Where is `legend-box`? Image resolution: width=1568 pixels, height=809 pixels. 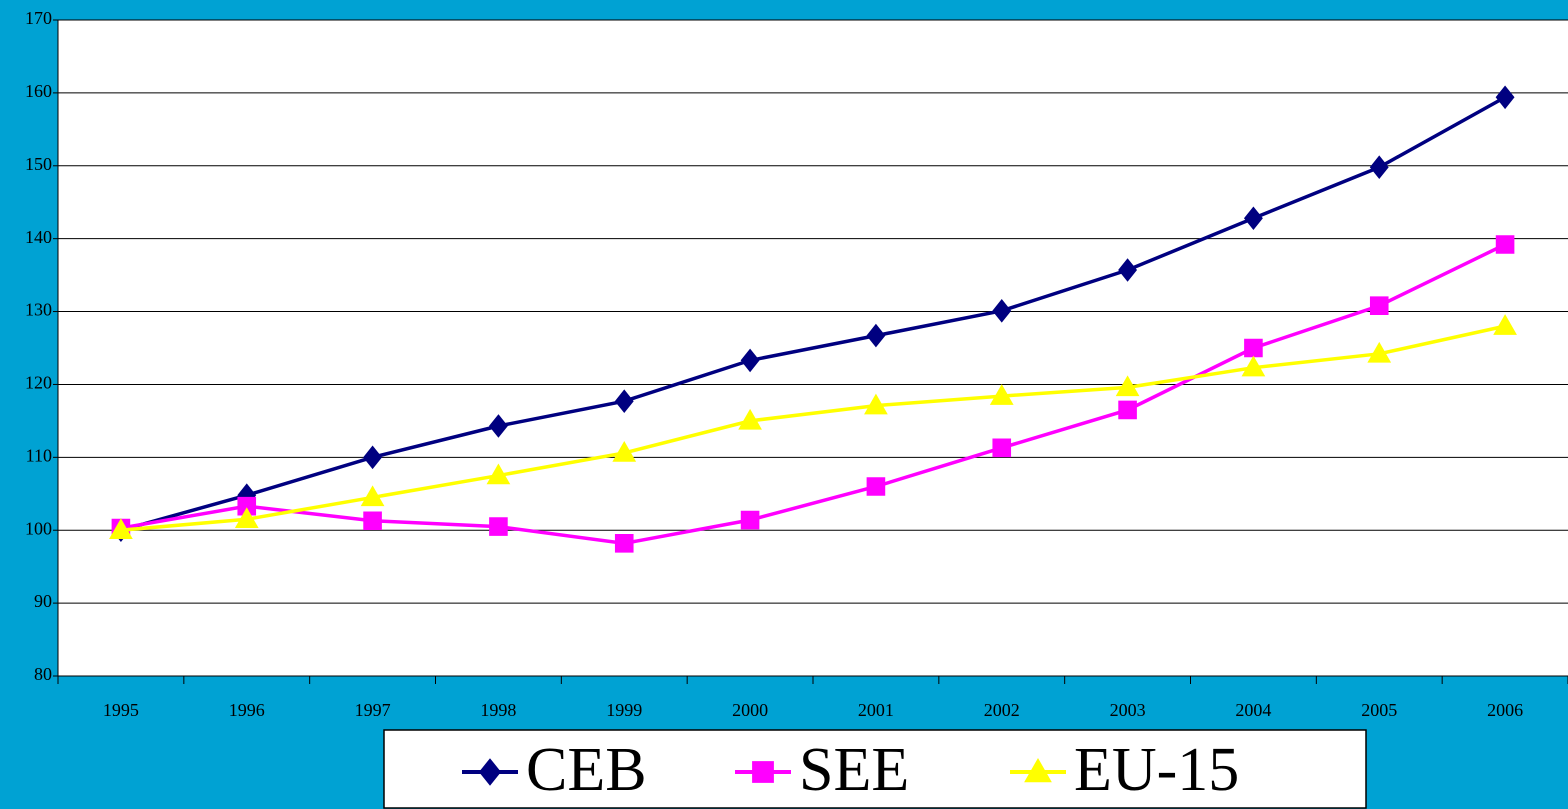
legend-box is located at coordinates (875, 769).